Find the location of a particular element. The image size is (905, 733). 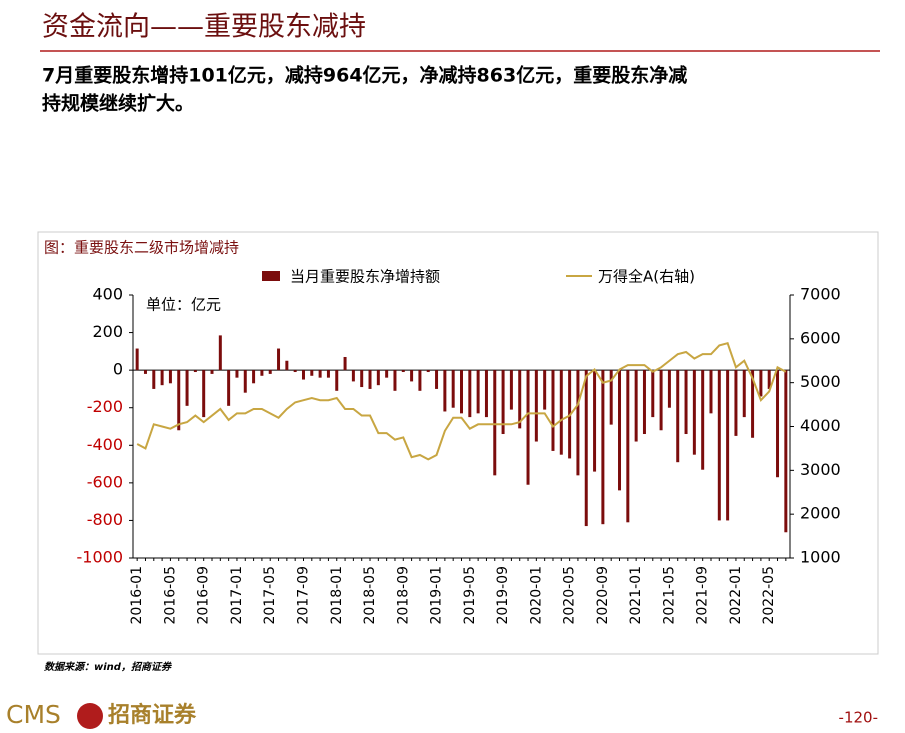

logo-text: CMS is located at coordinates (33, 714).